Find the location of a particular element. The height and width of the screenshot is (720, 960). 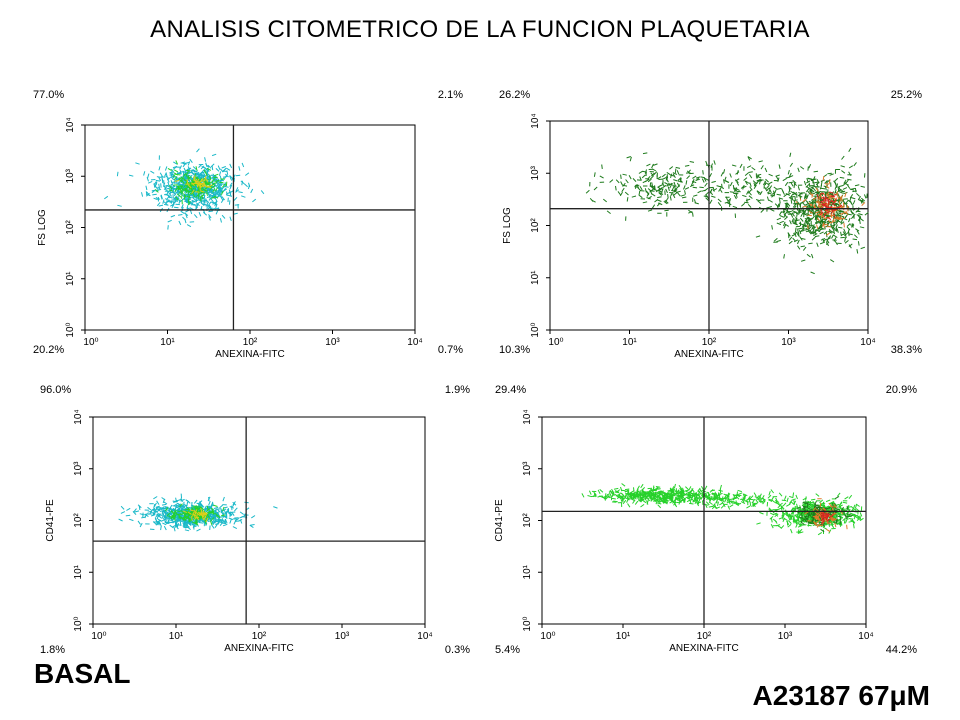

x-tick-label: 10⁴ is located at coordinates (867, 342).